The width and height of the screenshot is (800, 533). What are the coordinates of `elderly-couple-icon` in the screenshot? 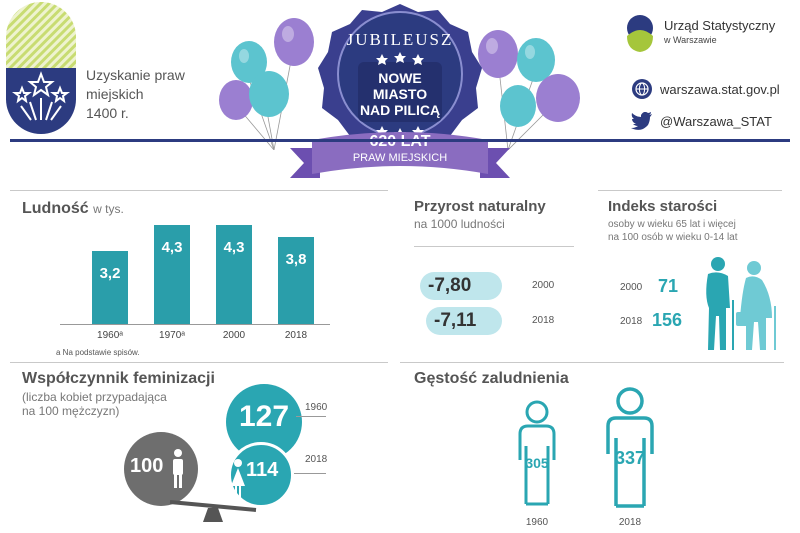 It's located at (741, 303).